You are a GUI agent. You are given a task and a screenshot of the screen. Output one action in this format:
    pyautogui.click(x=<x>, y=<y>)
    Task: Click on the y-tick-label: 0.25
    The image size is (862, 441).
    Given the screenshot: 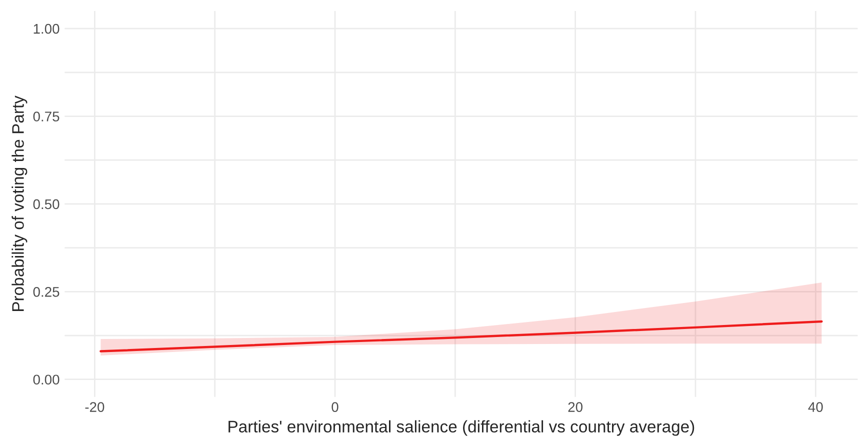 What is the action you would take?
    pyautogui.click(x=46, y=291)
    